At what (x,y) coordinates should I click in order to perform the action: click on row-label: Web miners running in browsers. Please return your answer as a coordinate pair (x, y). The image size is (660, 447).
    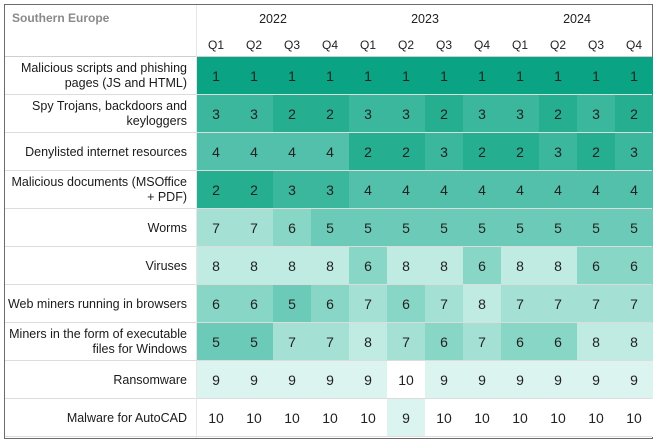
    Looking at the image, I should click on (99, 304).